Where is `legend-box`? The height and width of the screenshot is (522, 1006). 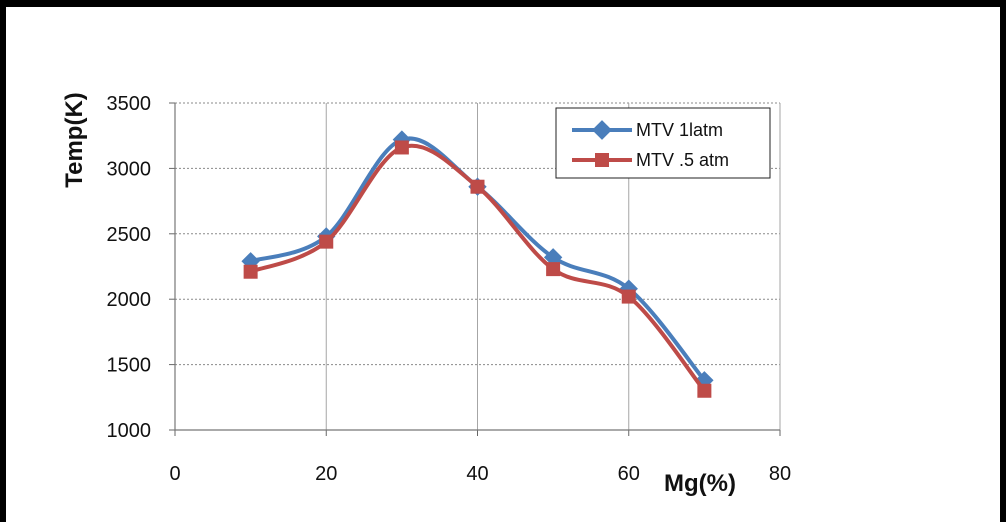 legend-box is located at coordinates (663, 143).